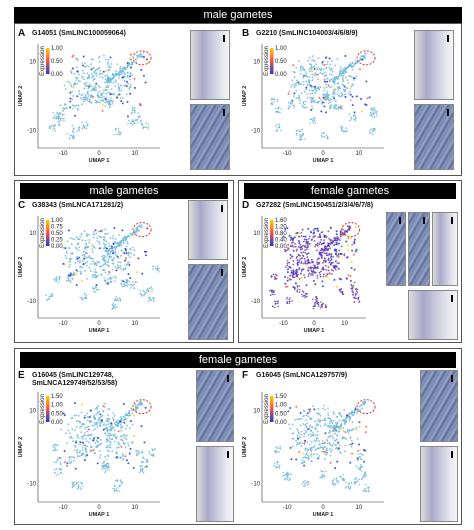  What do you see at coordinates (302, 375) in the screenshot?
I see `gene-title: G16045 (SmLNCA129757/9)` at bounding box center [302, 375].